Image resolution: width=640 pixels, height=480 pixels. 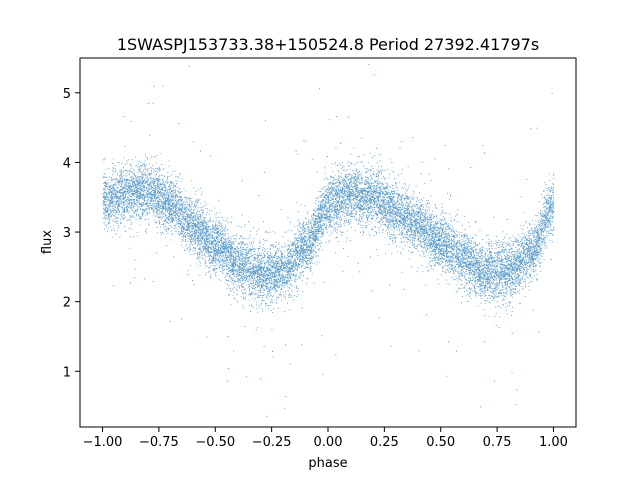 I want to click on x-tick-label: −1.00, so click(x=103, y=442).